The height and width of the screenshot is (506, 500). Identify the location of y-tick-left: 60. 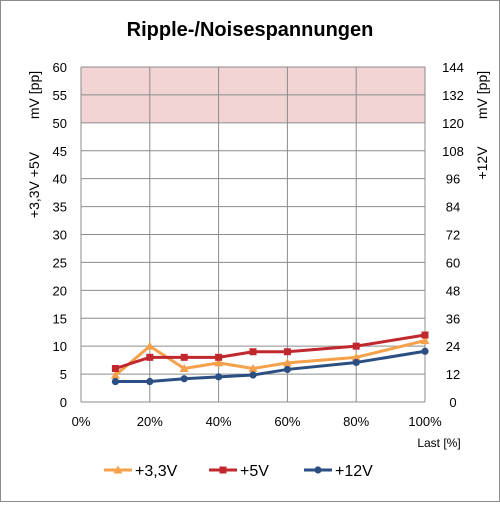
(60, 67).